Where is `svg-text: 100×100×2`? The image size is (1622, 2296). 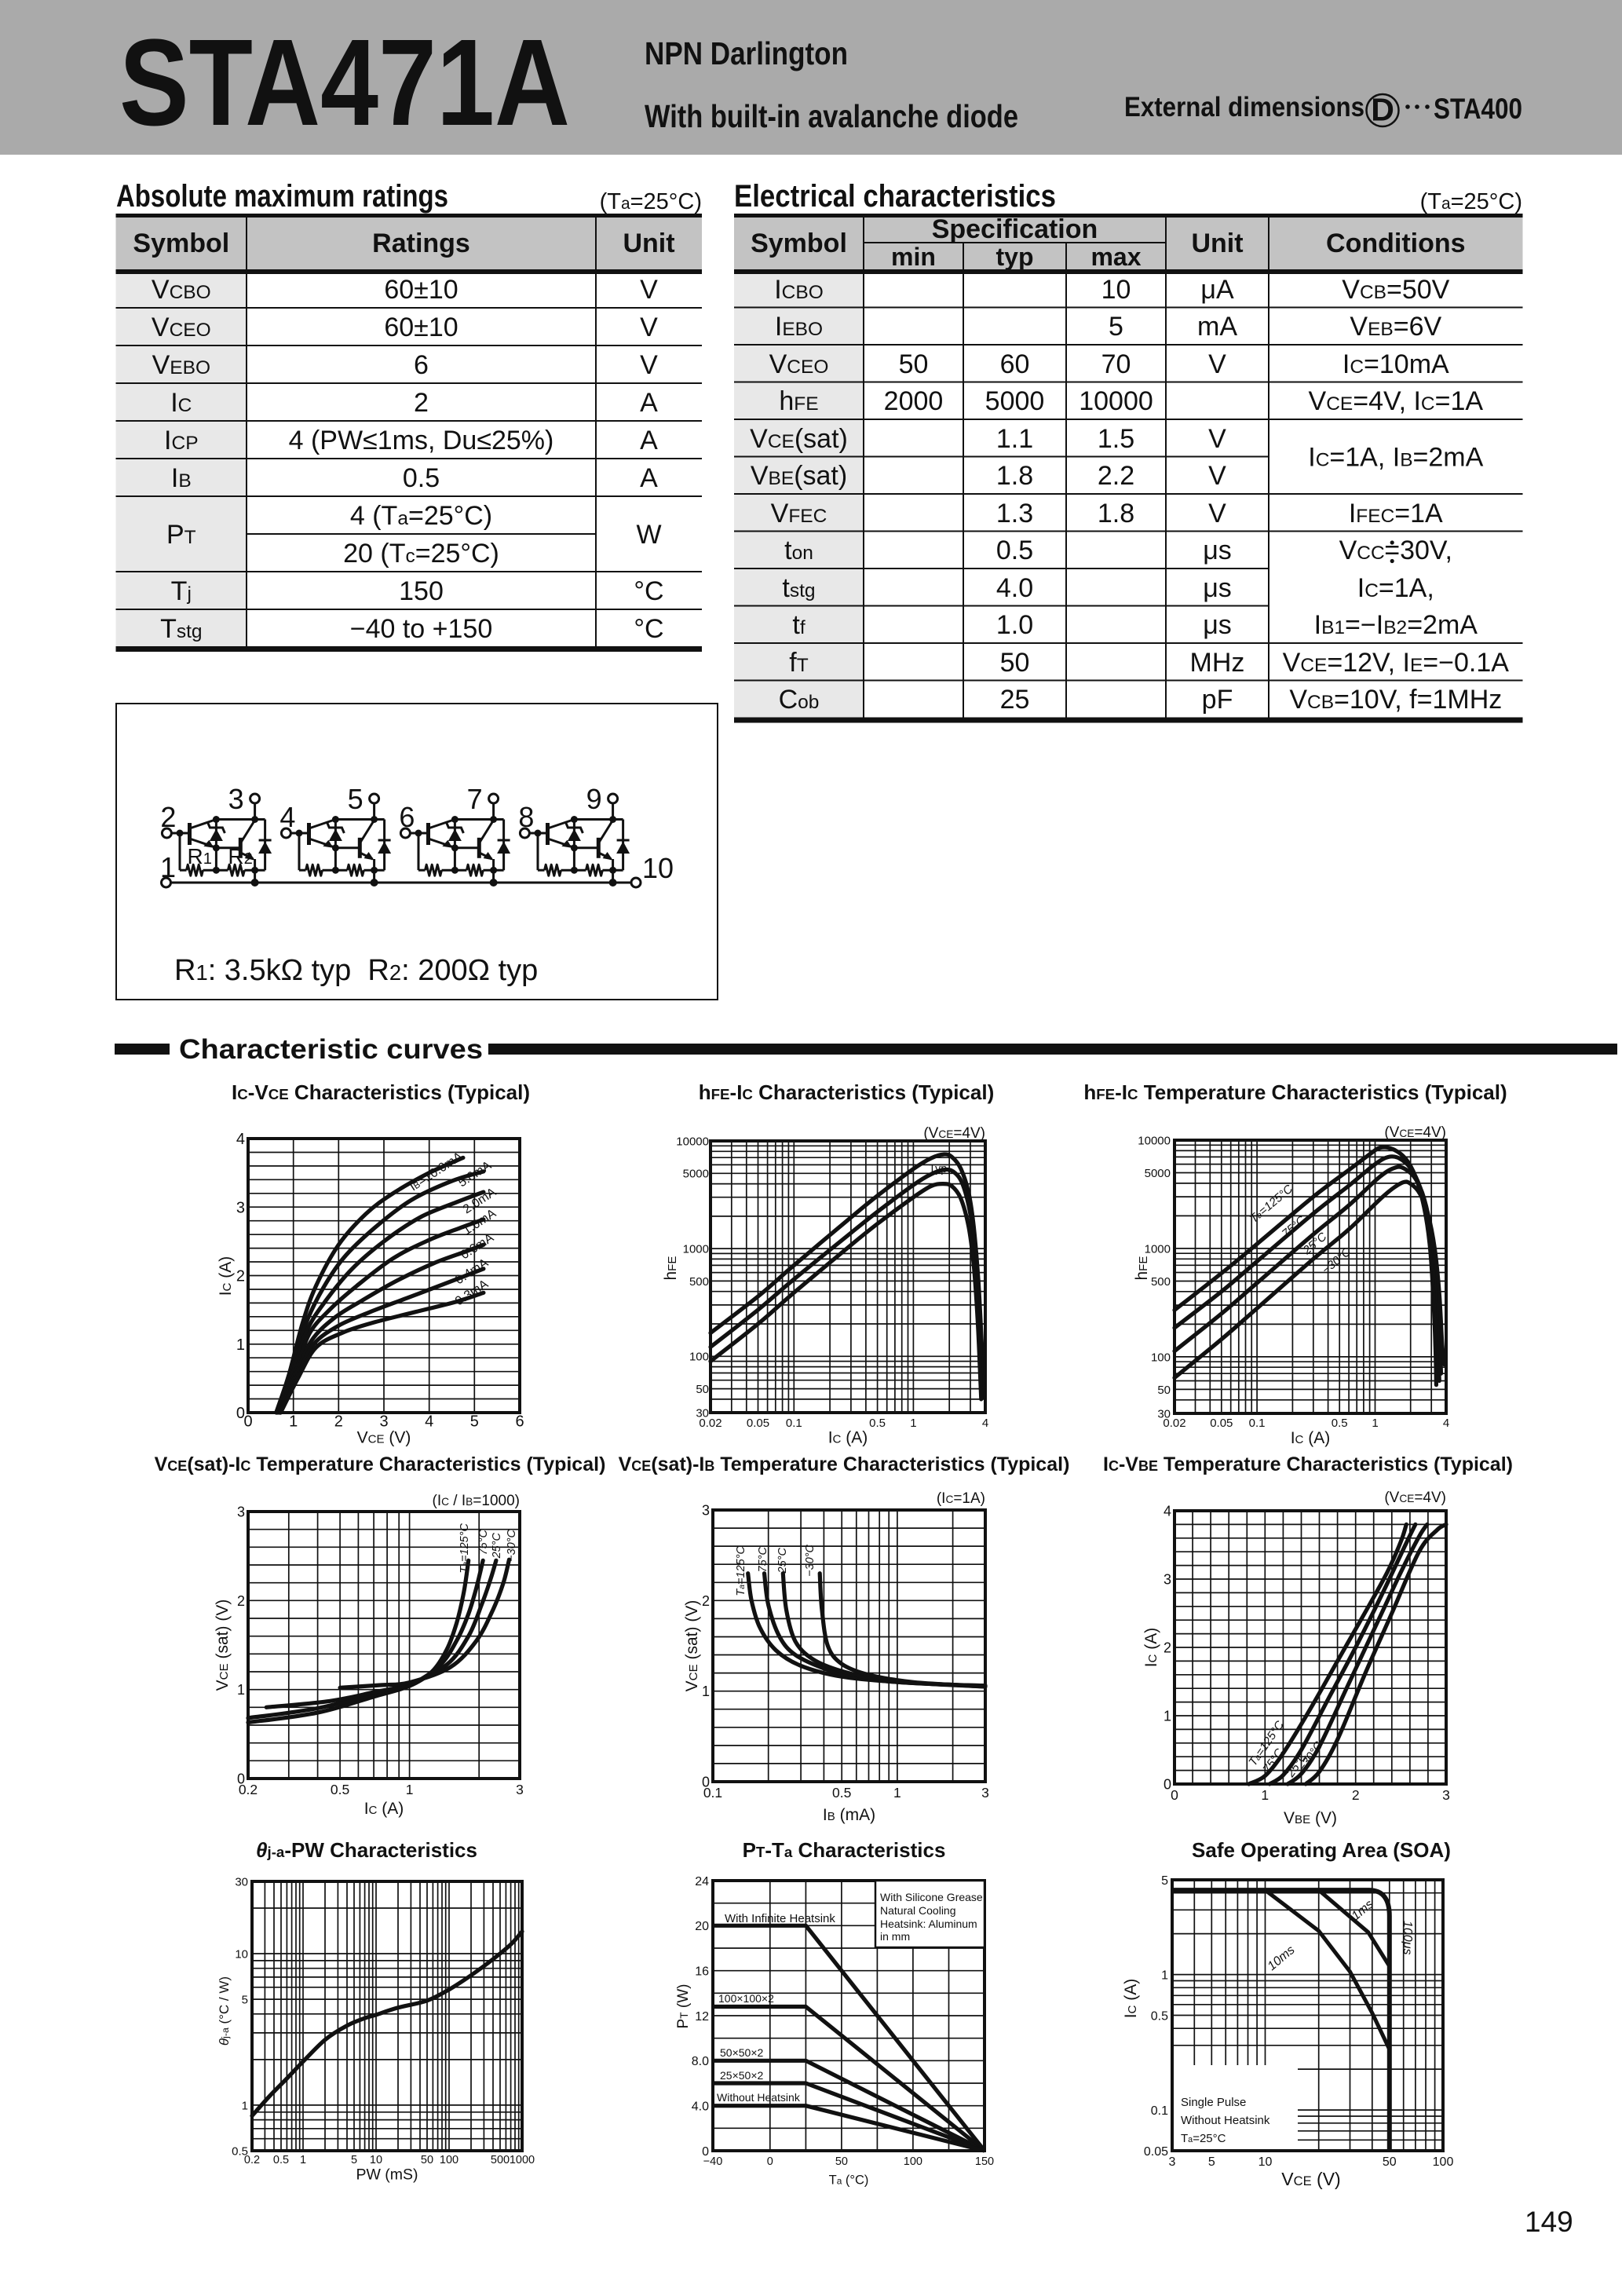
svg-text: 100×100×2 is located at coordinates (746, 1999).